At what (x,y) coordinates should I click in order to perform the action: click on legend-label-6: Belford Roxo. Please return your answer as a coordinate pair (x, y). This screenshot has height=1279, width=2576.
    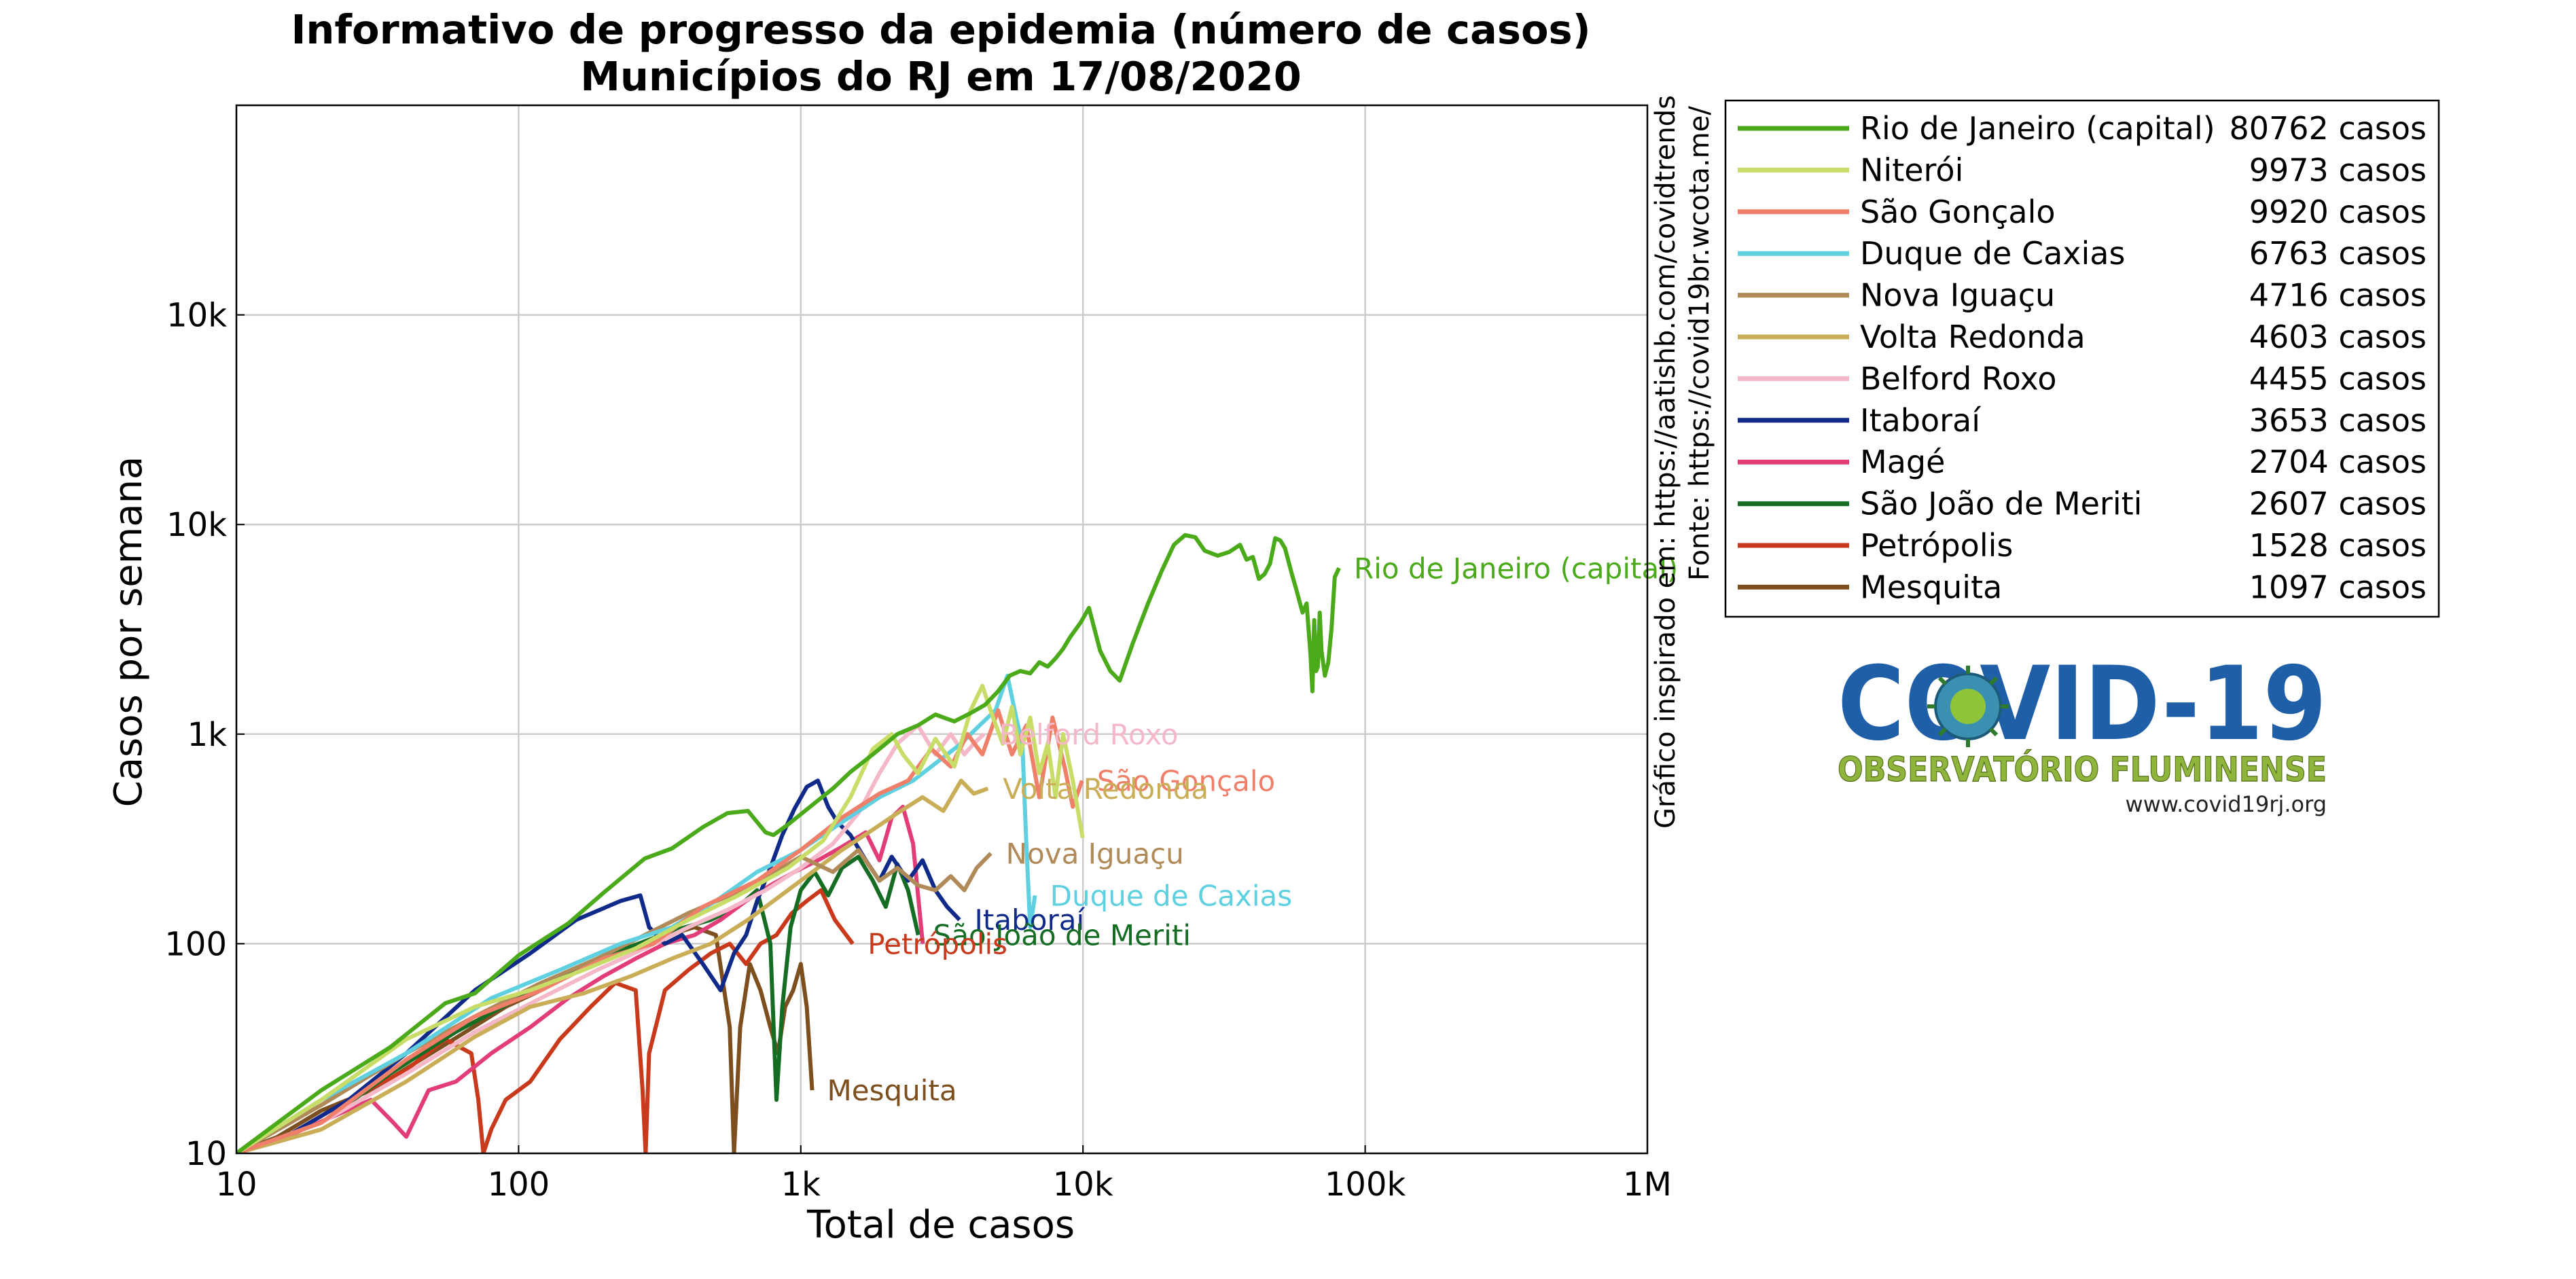
    Looking at the image, I should click on (1958, 378).